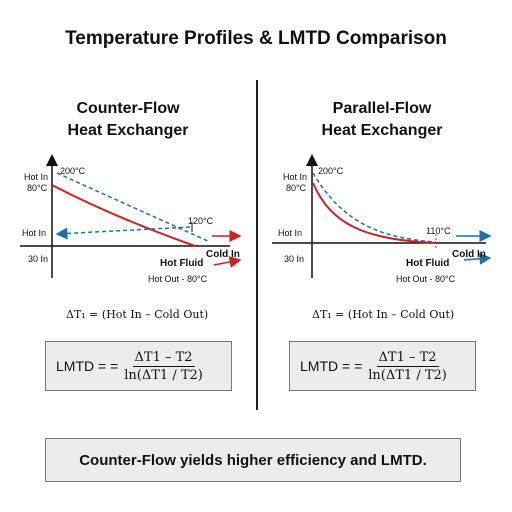 Image resolution: width=512 pixels, height=512 pixels. Describe the element at coordinates (382, 108) in the screenshot. I see `parallel-flow-heading-line1: Parallel-Flow` at that location.